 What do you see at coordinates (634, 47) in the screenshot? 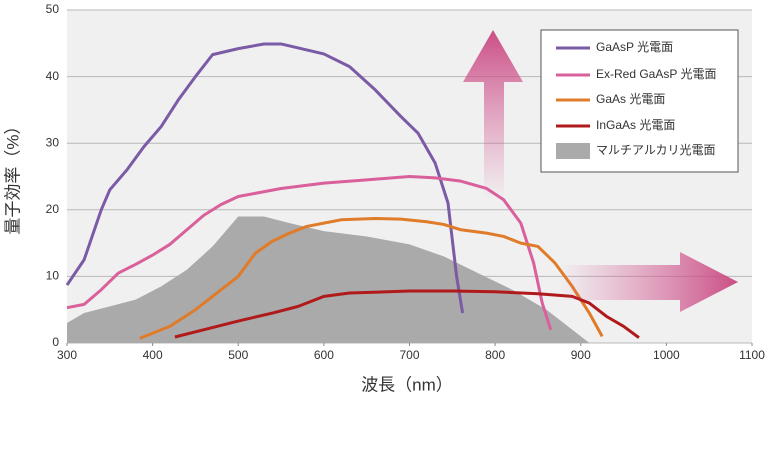
I see `legend-label: GaAsP 光電面` at bounding box center [634, 47].